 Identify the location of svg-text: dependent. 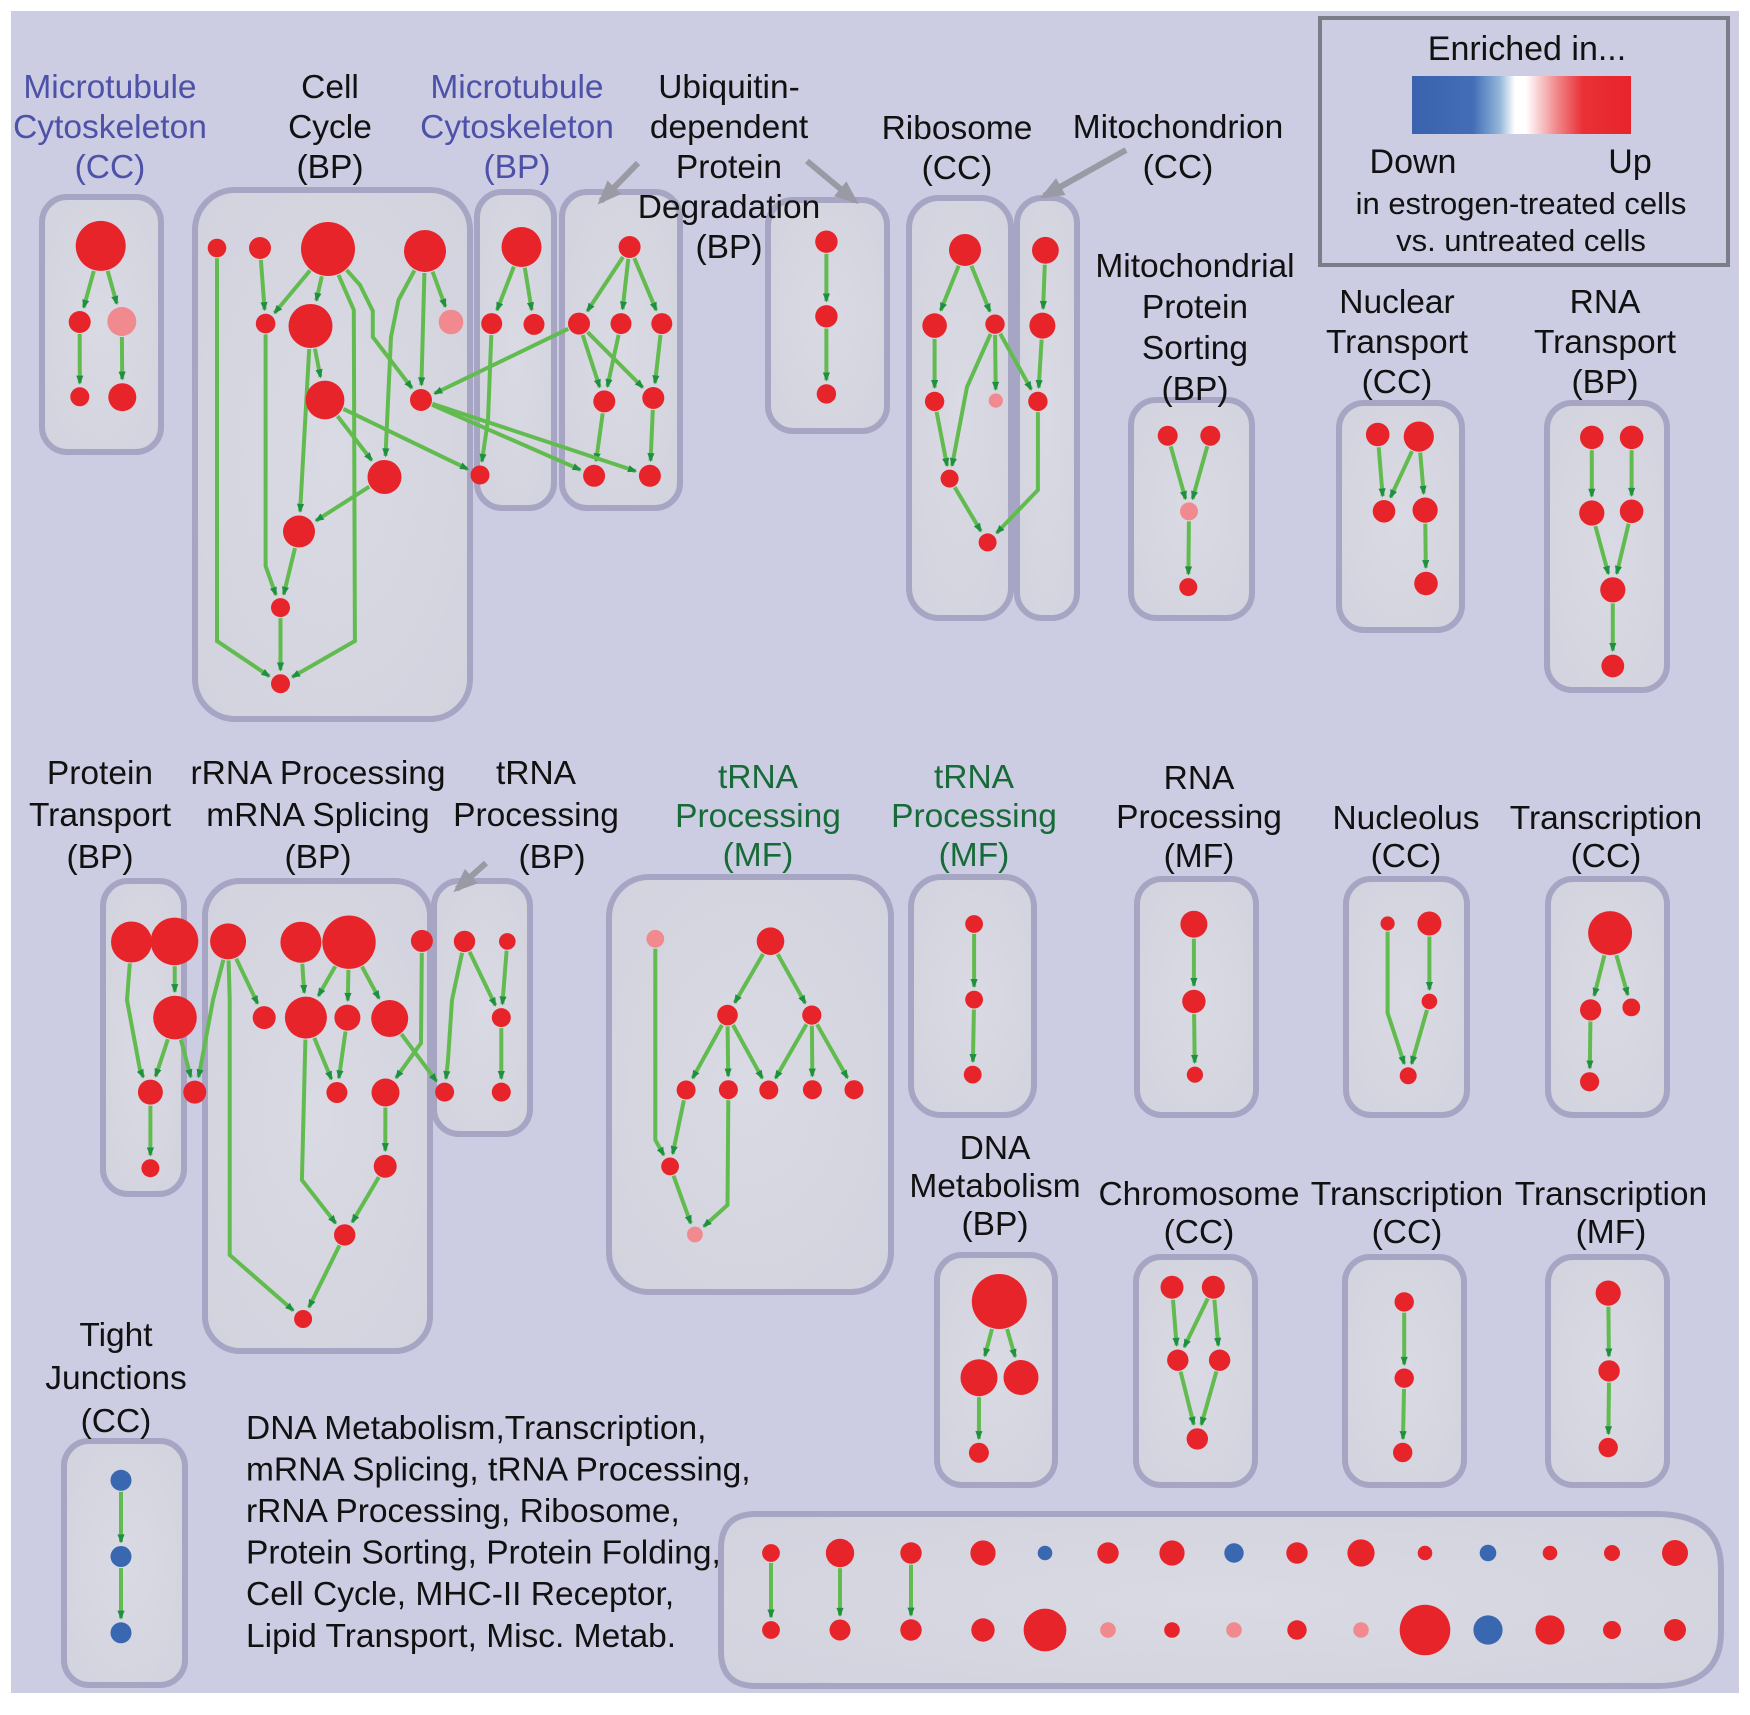
(729, 127).